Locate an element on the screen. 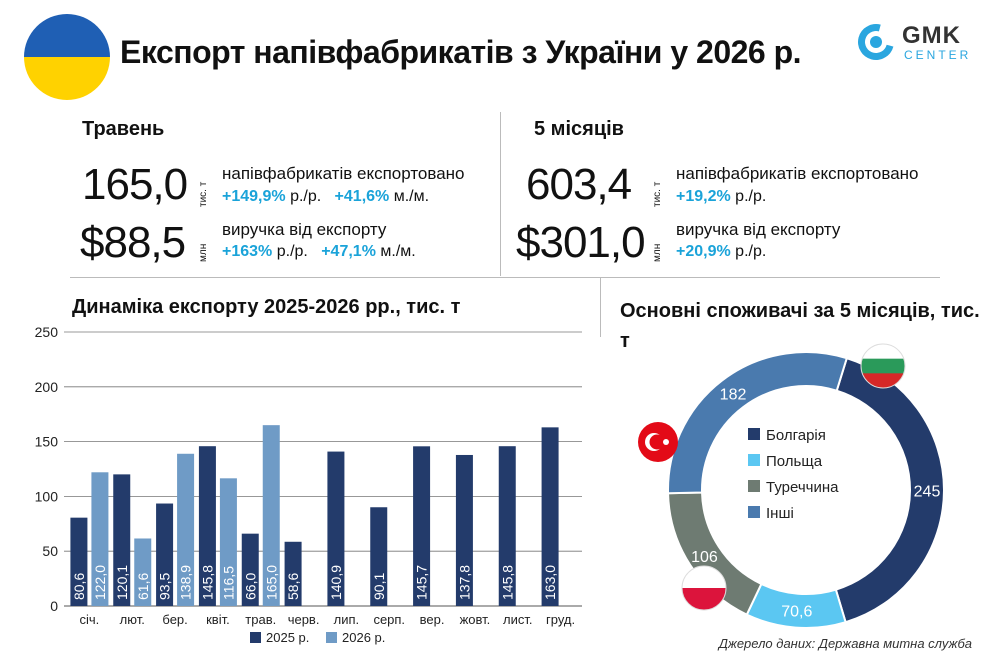 The image size is (1000, 666). donut-value-label: 245 is located at coordinates (927, 492).